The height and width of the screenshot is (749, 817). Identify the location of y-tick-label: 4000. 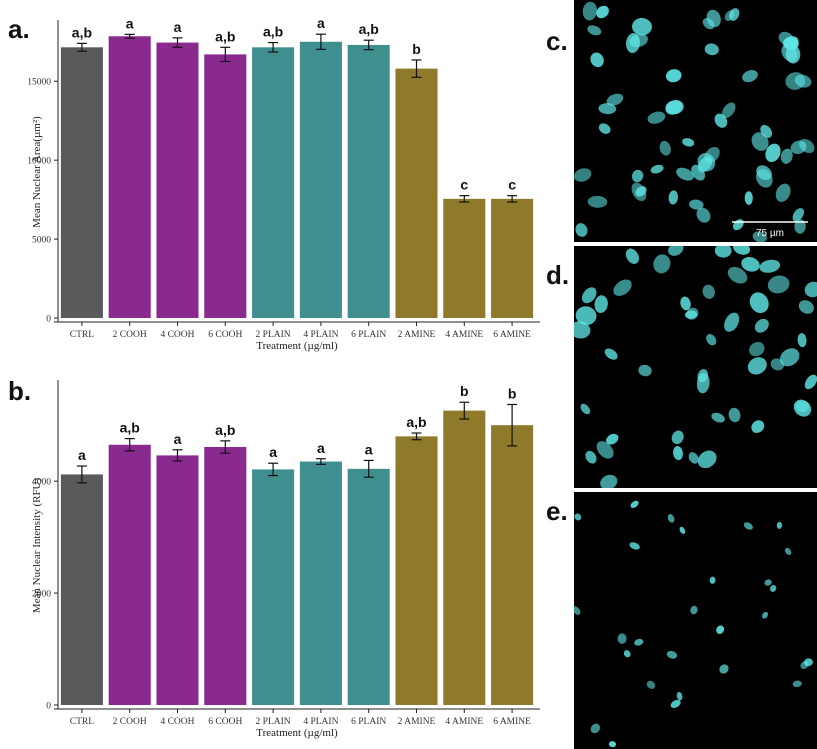
(41, 483).